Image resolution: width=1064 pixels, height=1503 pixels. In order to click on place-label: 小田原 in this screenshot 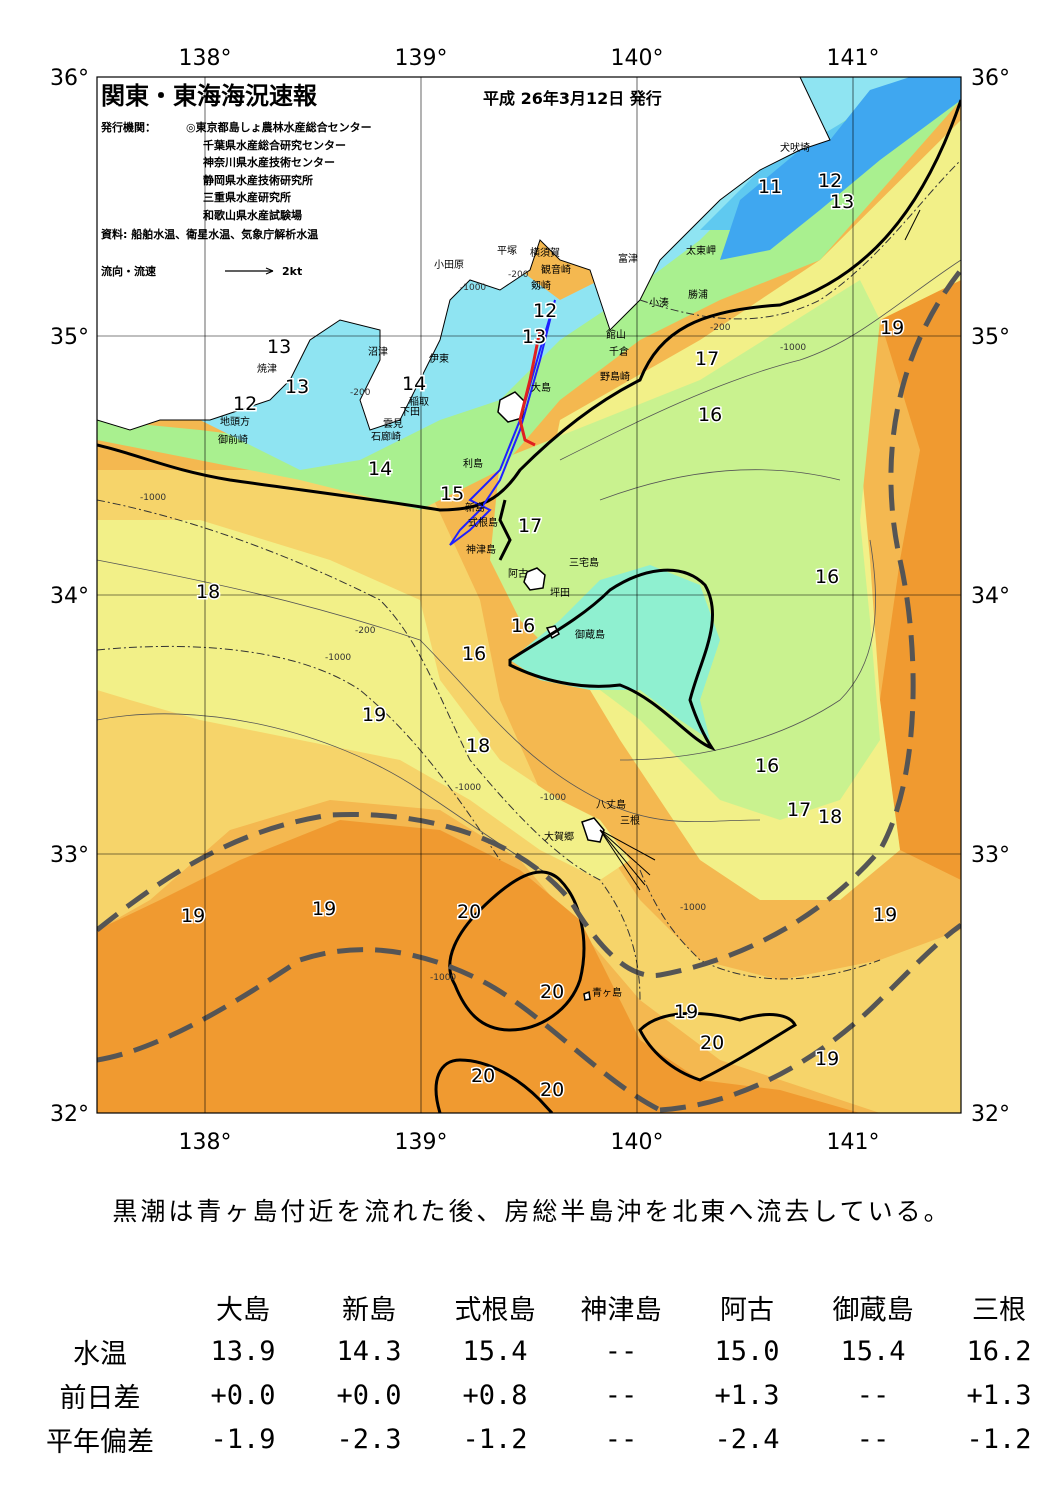, I will do `click(449, 265)`.